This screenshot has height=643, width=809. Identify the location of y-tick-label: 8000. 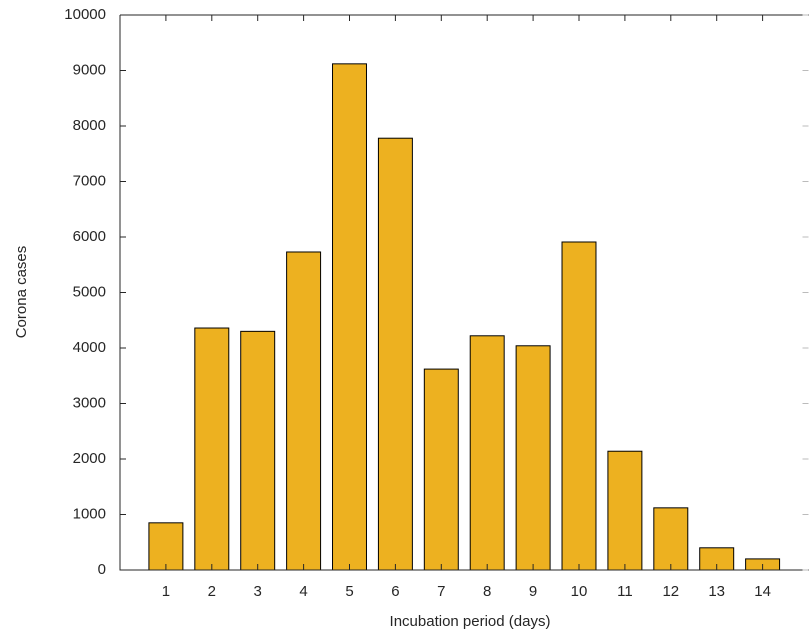
(89, 125).